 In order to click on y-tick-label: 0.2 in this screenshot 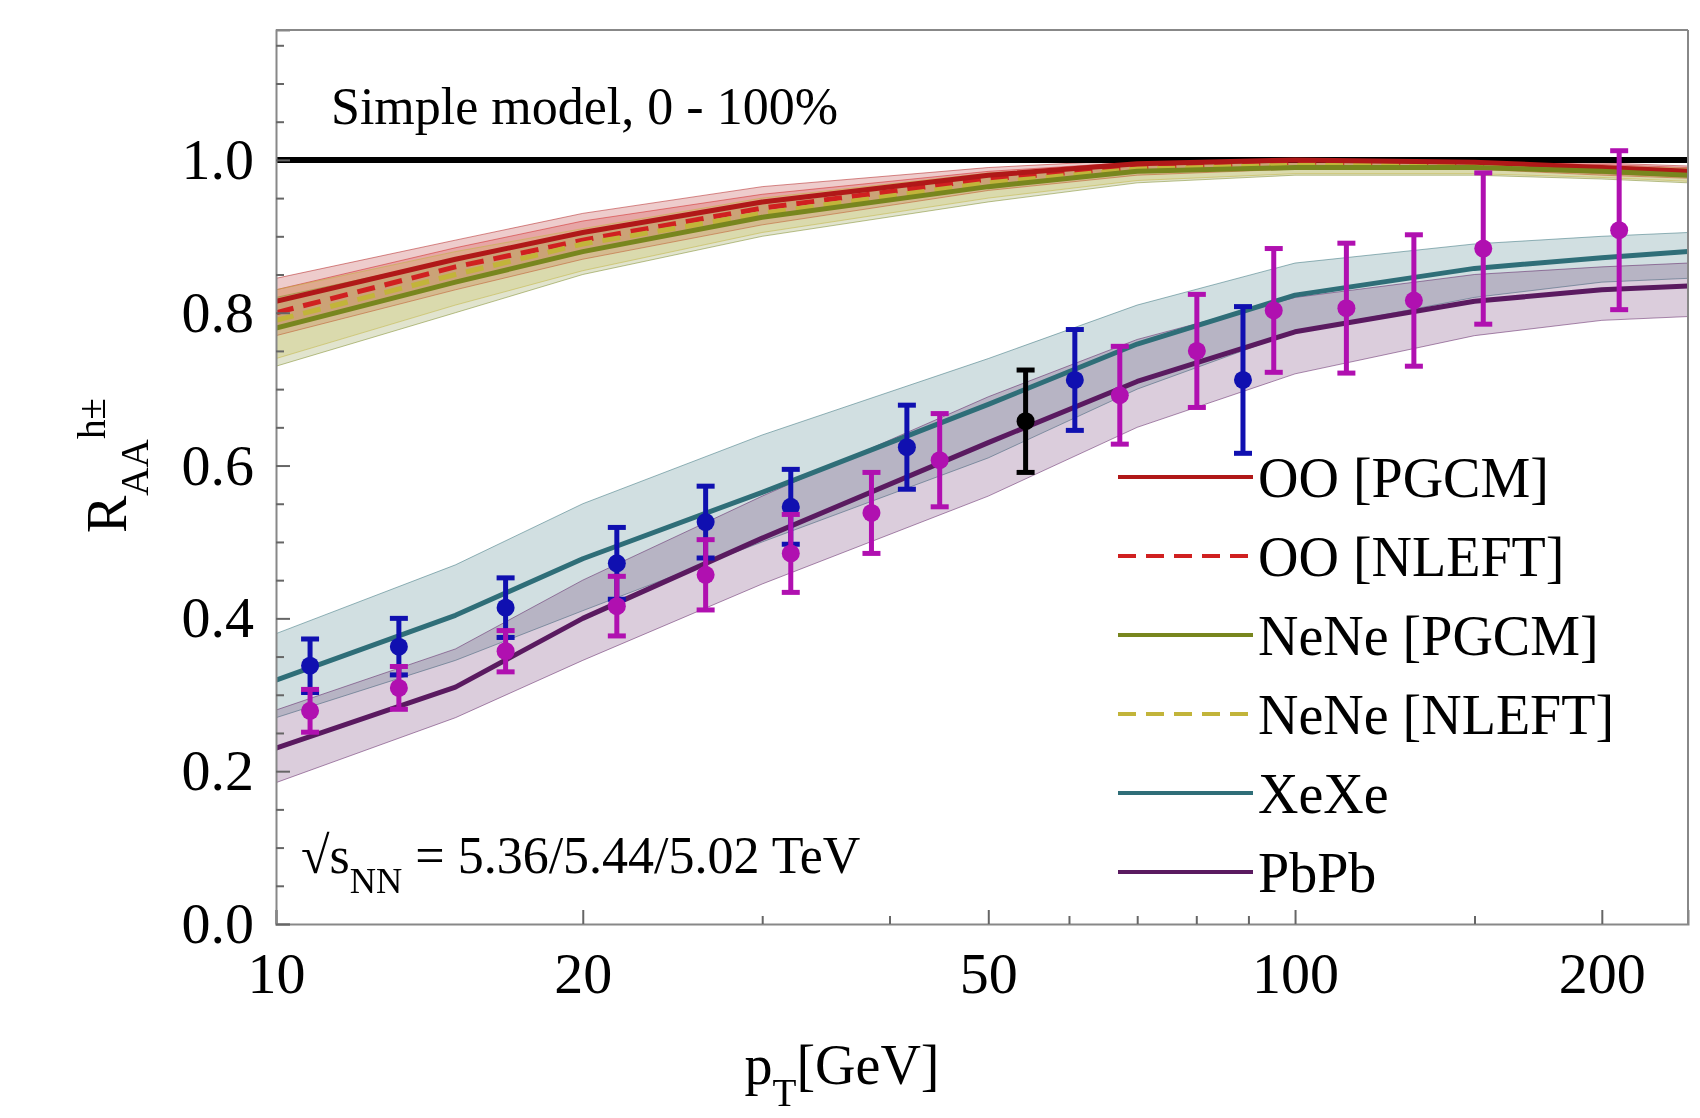, I will do `click(217, 771)`.